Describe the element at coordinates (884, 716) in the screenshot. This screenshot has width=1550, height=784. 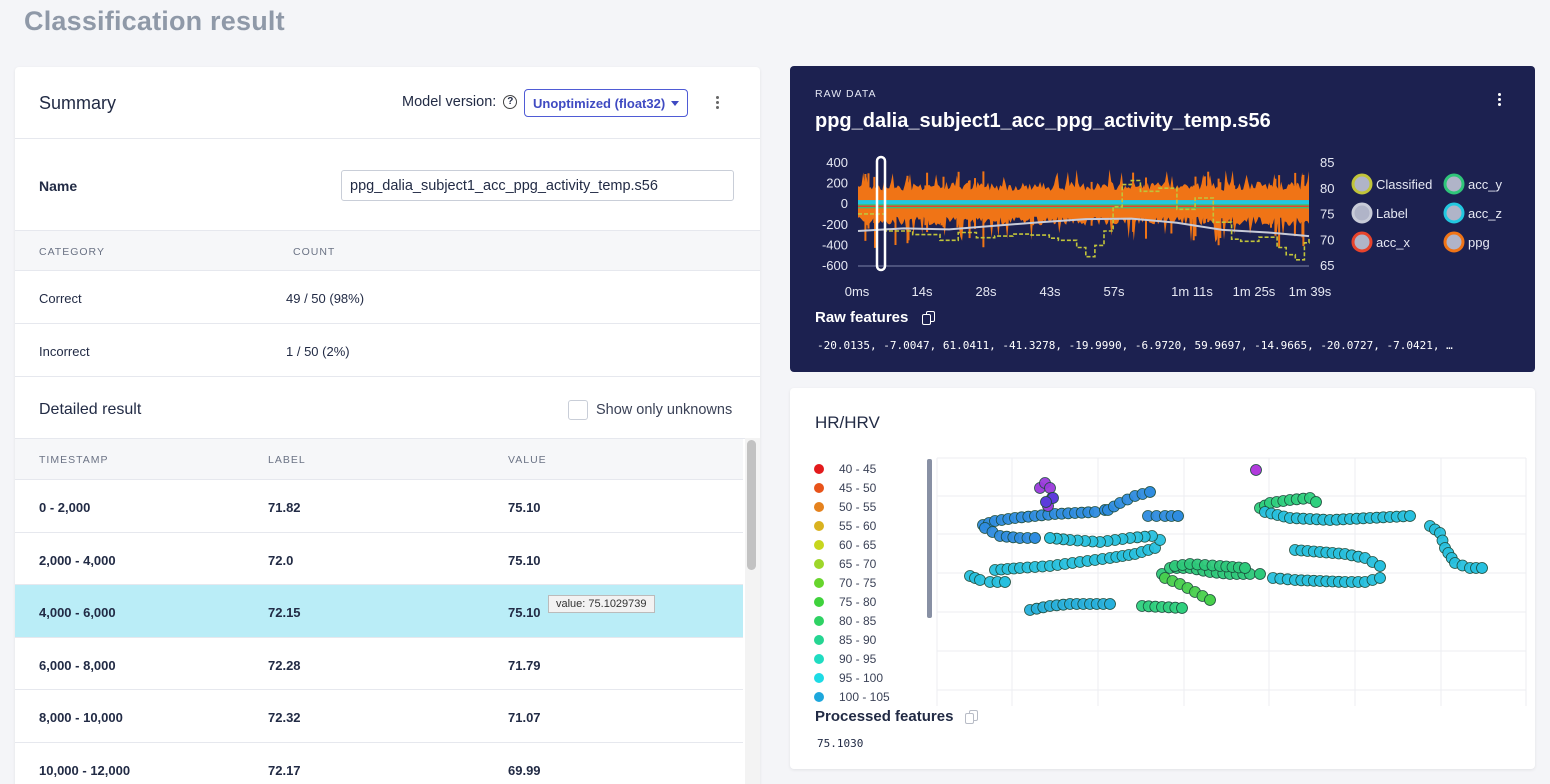
I see `processed-features-label: Processed features` at that location.